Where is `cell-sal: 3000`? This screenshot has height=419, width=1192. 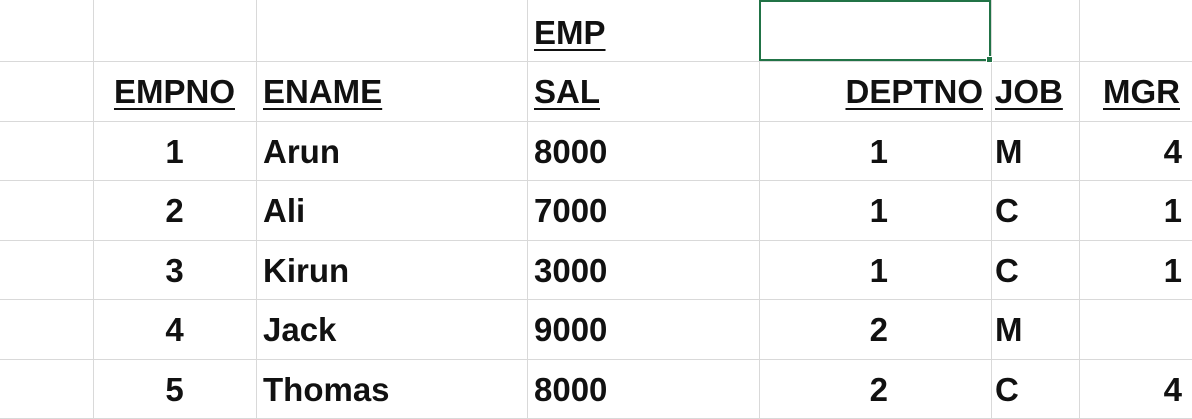
cell-sal: 3000 is located at coordinates (571, 270).